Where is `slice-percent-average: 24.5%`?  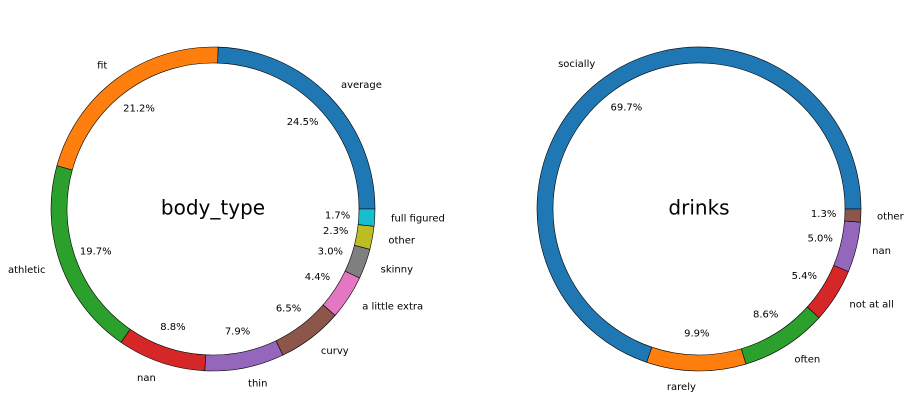 slice-percent-average: 24.5% is located at coordinates (303, 122).